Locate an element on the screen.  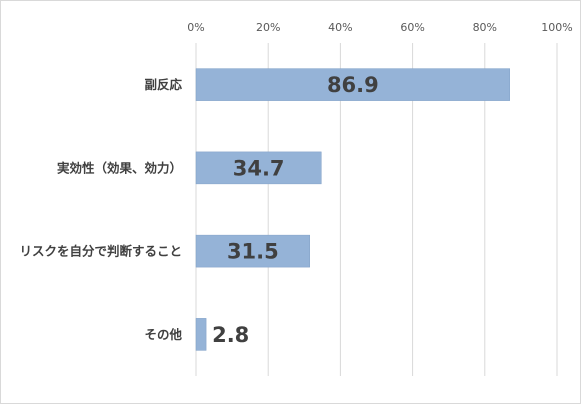
data-label: 31.5 is located at coordinates (253, 252).